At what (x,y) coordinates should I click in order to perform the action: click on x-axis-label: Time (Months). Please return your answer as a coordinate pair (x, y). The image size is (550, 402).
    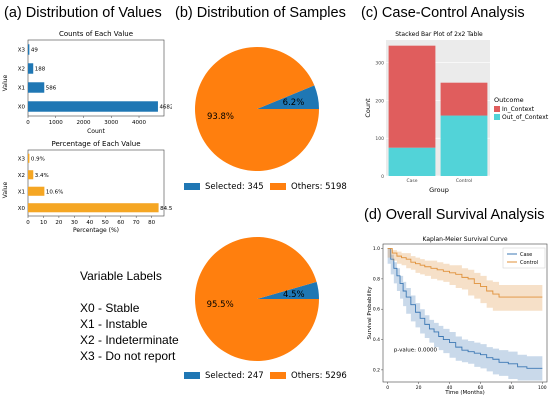
    Looking at the image, I should click on (464, 393).